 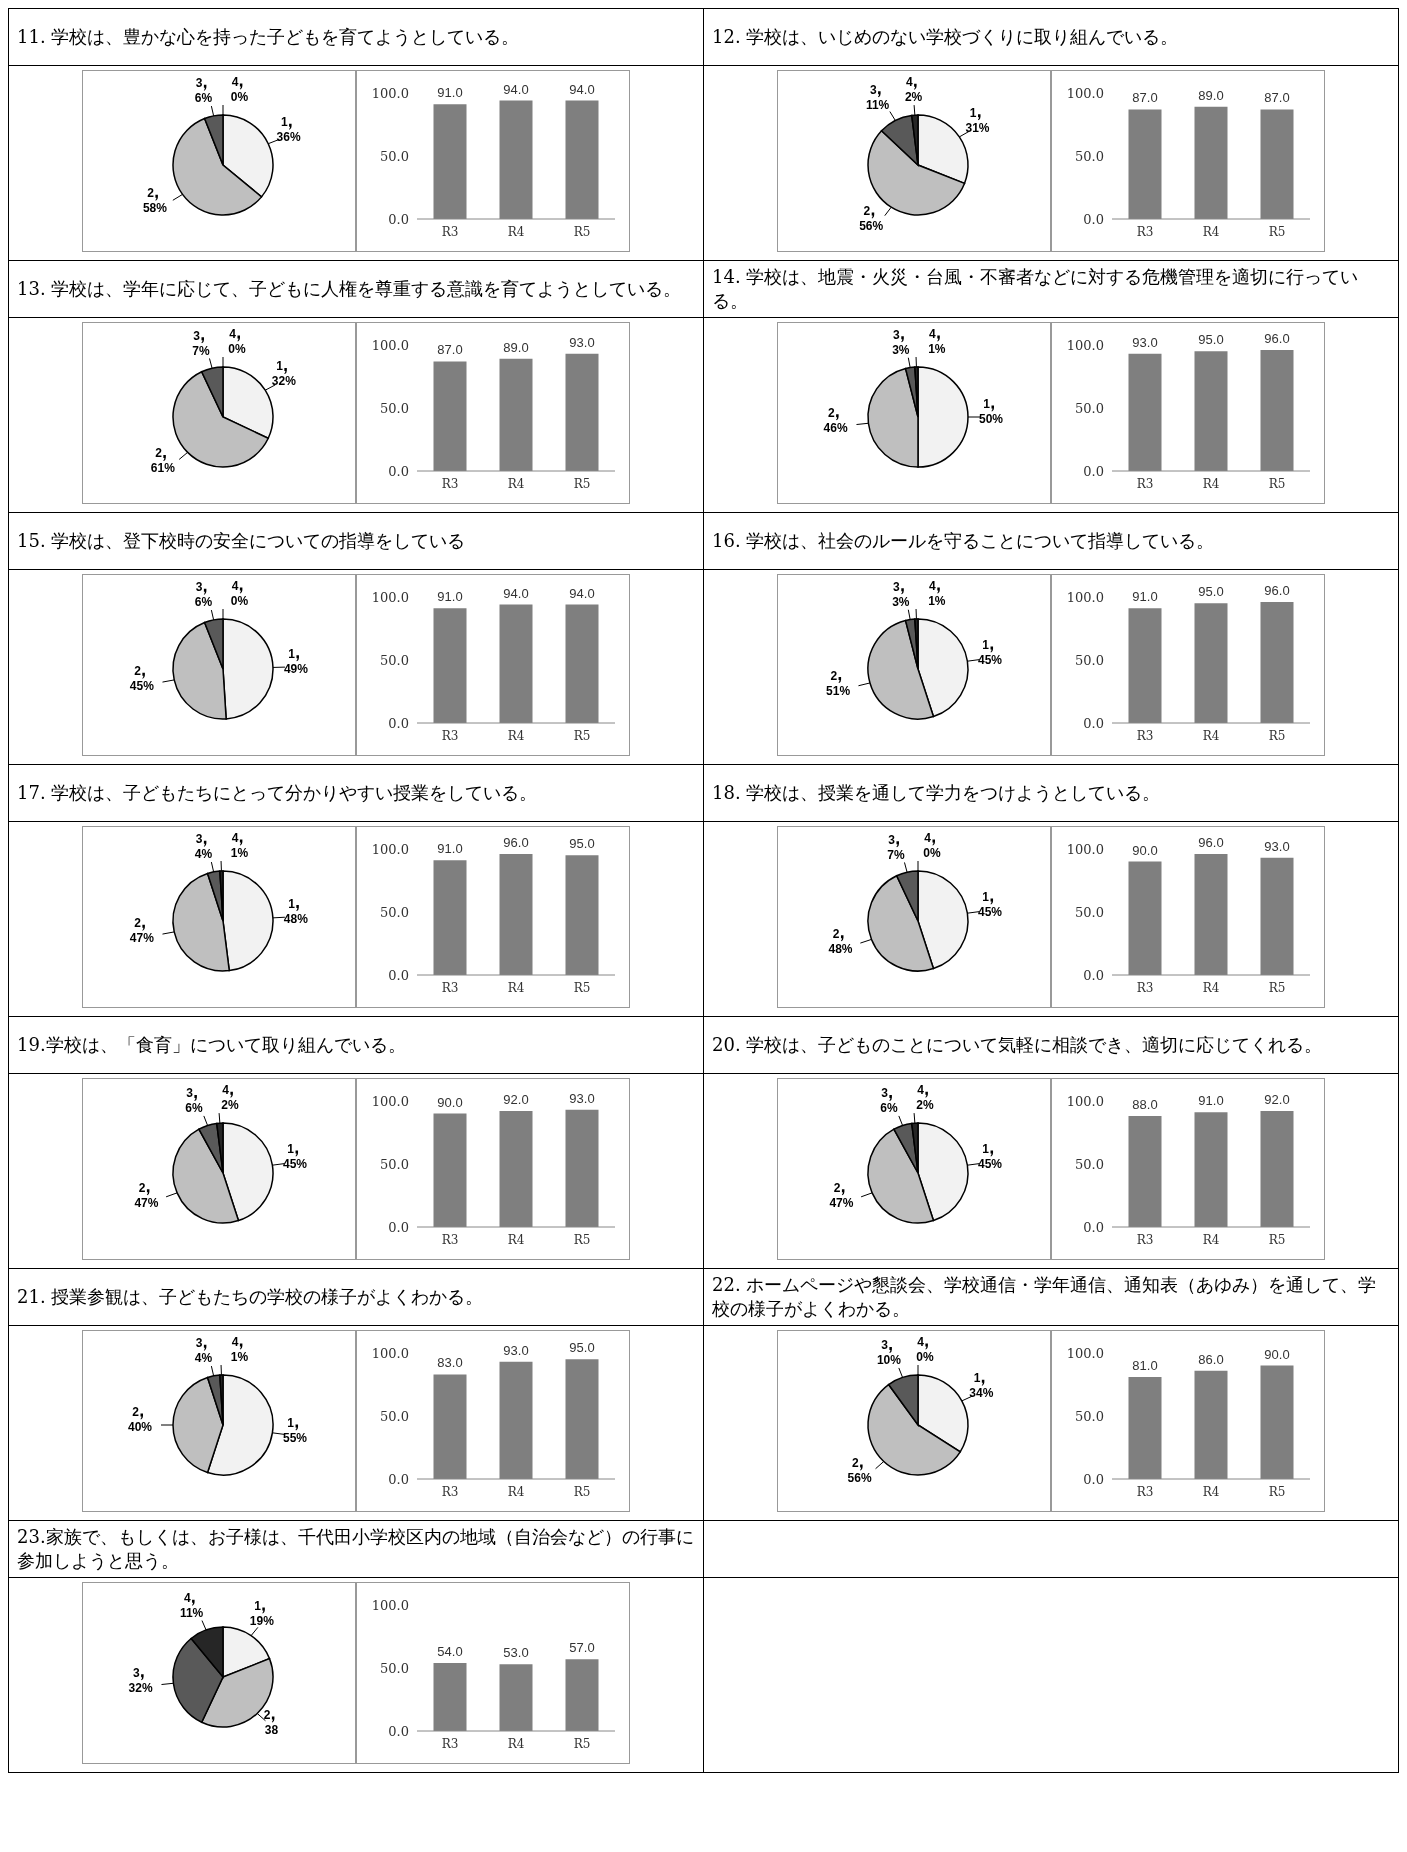 I want to click on chart-title: 17. 学校は、子どもたちにとって分かりやすい授業をしている。, so click(x=277, y=792).